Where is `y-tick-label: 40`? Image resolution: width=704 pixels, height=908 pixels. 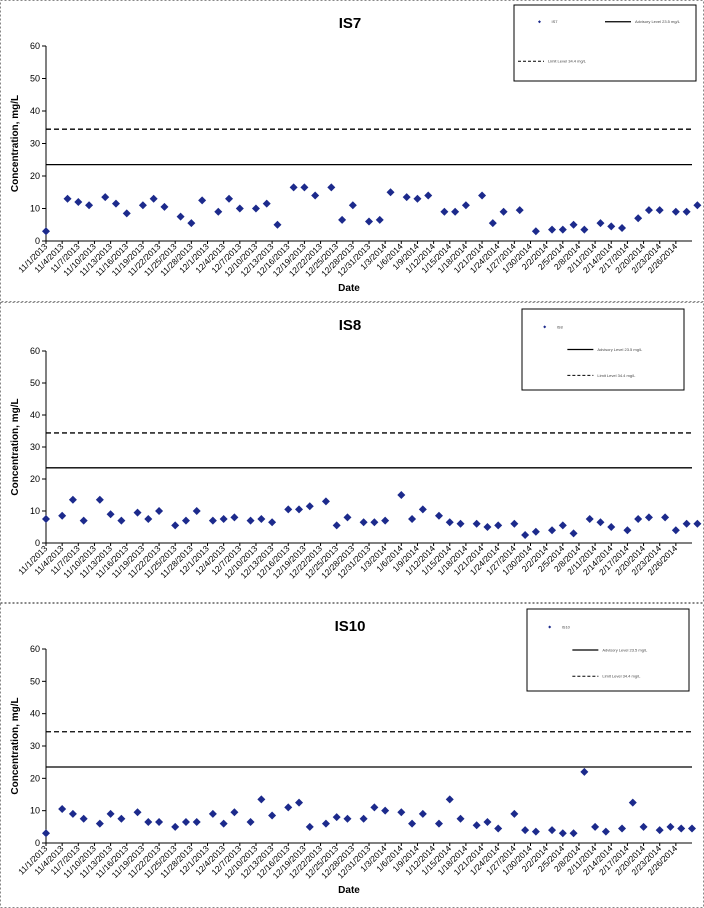
y-tick-label: 40 is located at coordinates (35, 714).